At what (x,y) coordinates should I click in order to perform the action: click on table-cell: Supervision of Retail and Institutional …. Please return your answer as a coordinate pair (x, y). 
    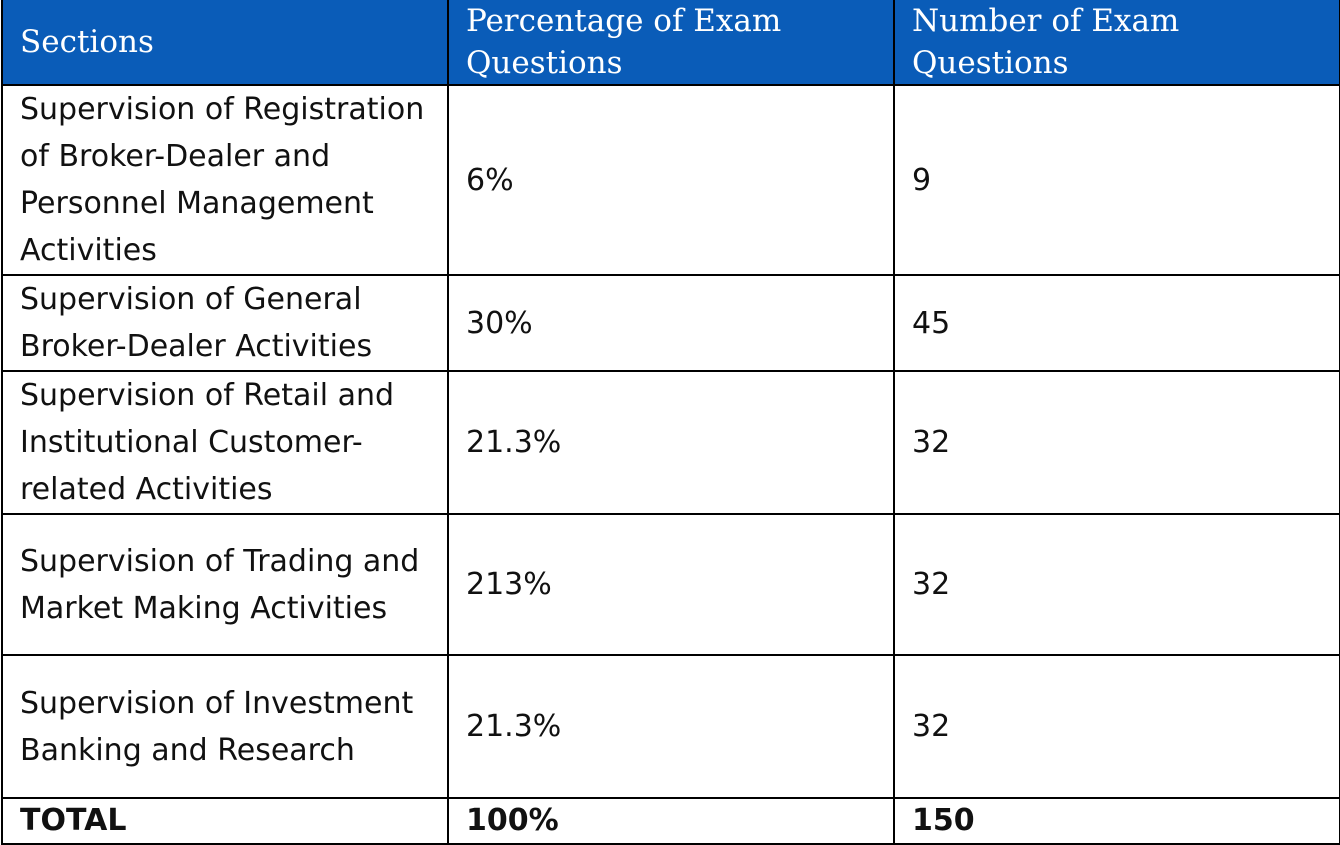
    Looking at the image, I should click on (225, 442).